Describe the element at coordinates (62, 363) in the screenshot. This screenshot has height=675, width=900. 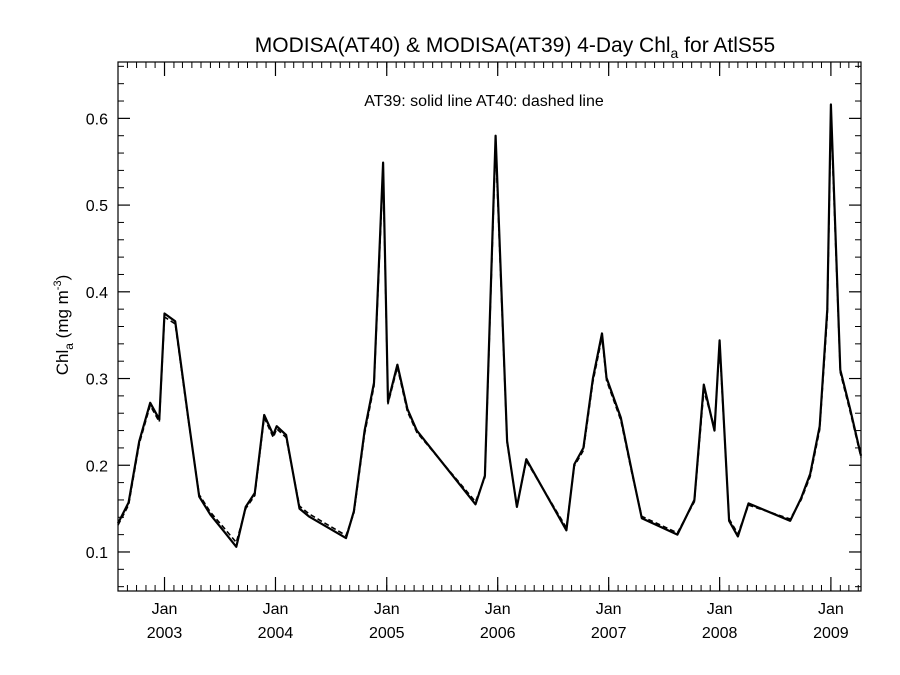
I see `y-axis-label-main: Chl` at that location.